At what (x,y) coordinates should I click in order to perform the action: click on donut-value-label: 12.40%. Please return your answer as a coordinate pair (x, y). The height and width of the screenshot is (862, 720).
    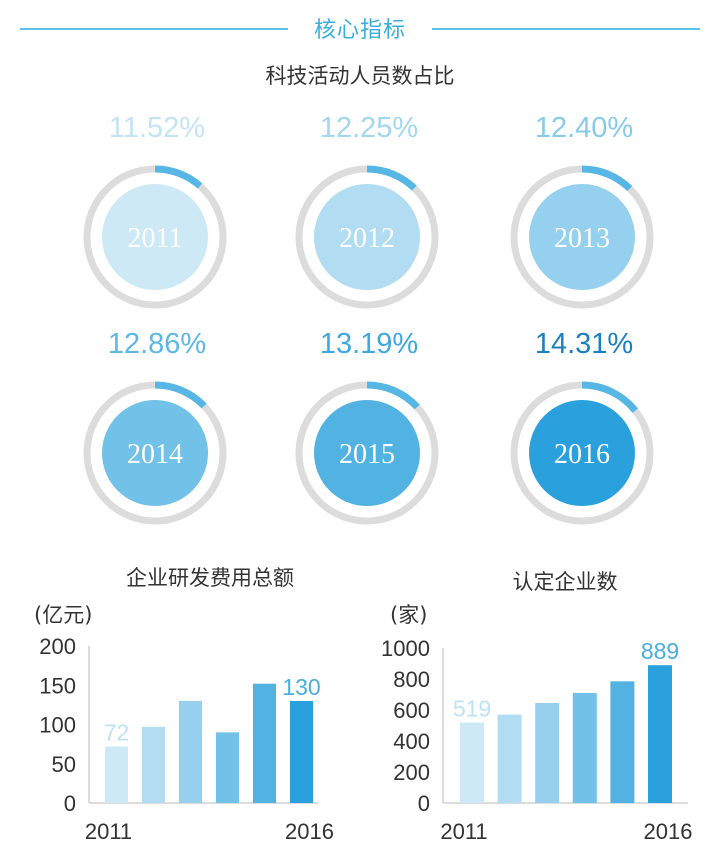
    Looking at the image, I should click on (584, 128).